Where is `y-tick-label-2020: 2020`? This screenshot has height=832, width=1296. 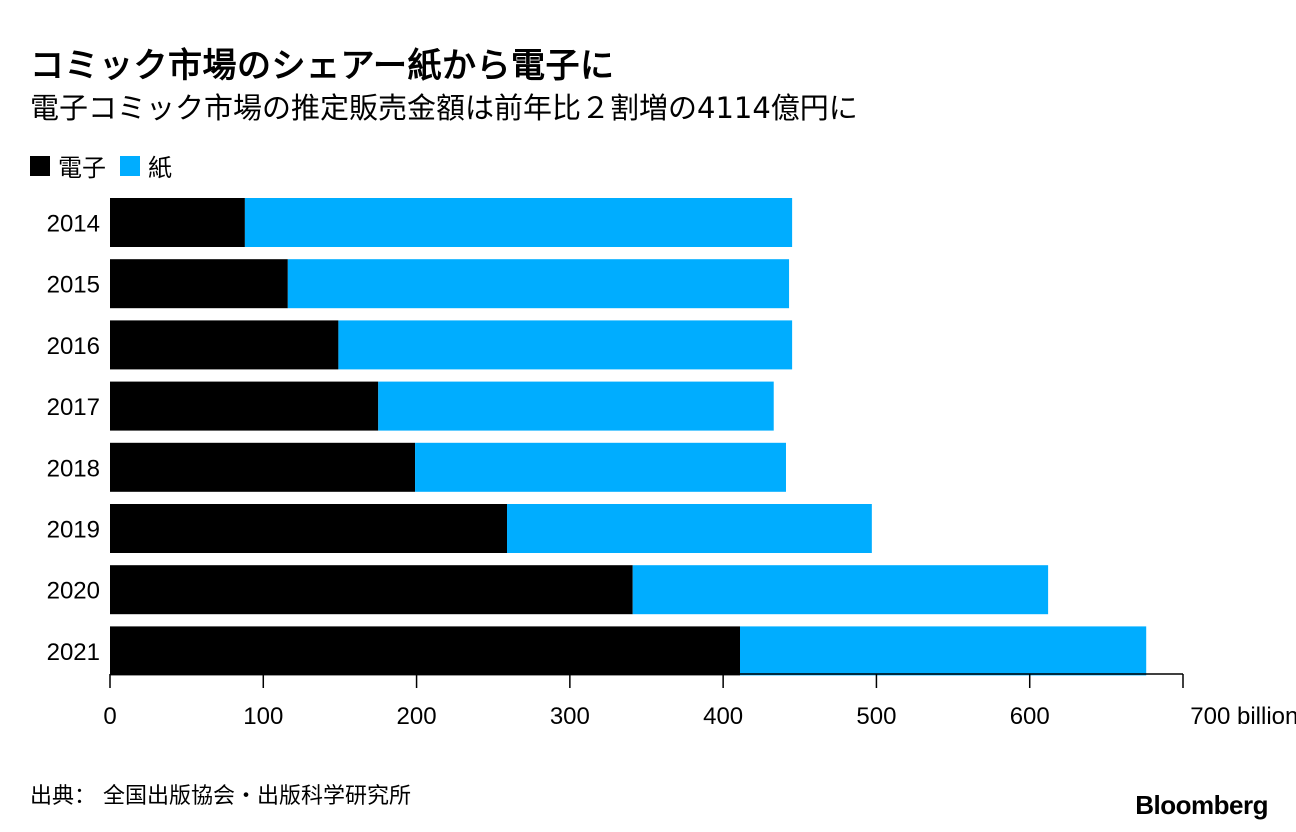
y-tick-label-2020: 2020 is located at coordinates (73, 591).